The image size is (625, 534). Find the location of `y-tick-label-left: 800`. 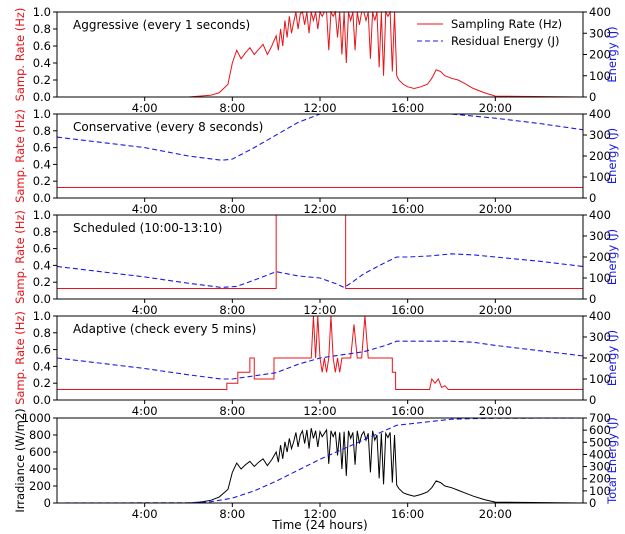

y-tick-label-left: 800 is located at coordinates (40, 435).